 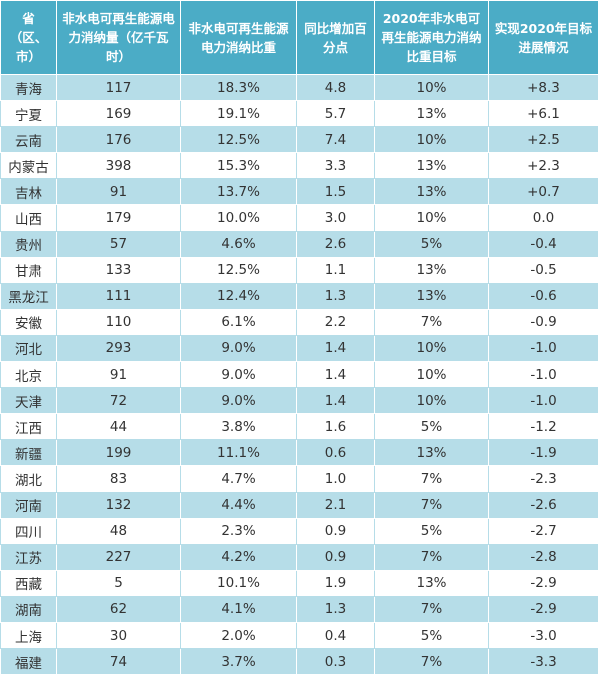 I want to click on share-cell: 3.7%, so click(x=238, y=662).